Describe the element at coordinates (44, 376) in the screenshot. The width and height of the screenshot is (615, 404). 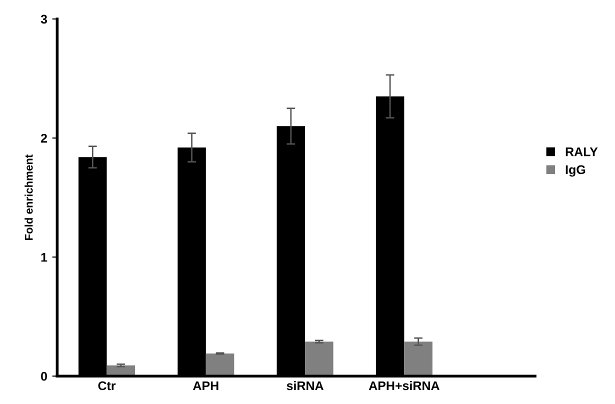
I see `y-tick-label: 0` at that location.